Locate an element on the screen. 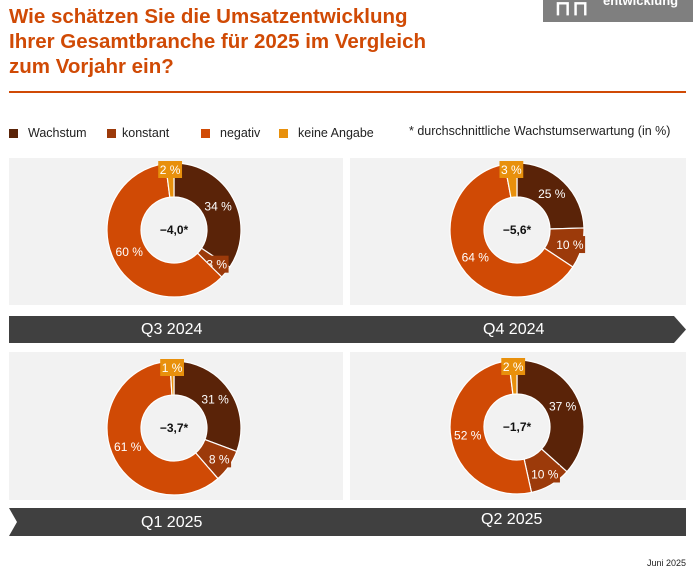 Image resolution: width=693 pixels, height=574 pixels. legend-item-keine-angabe: keine Angabe is located at coordinates (326, 133).